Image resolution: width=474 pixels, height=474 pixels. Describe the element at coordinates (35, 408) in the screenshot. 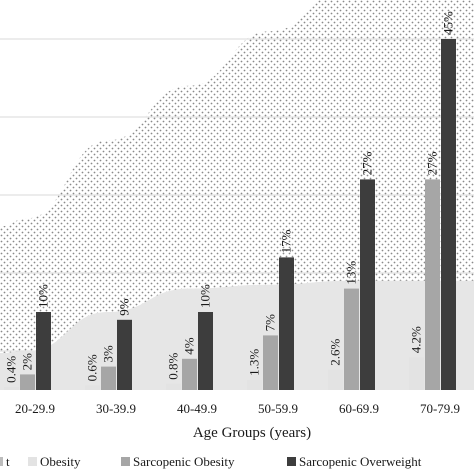

I see `x-tick-label-0: 20-29.9` at that location.